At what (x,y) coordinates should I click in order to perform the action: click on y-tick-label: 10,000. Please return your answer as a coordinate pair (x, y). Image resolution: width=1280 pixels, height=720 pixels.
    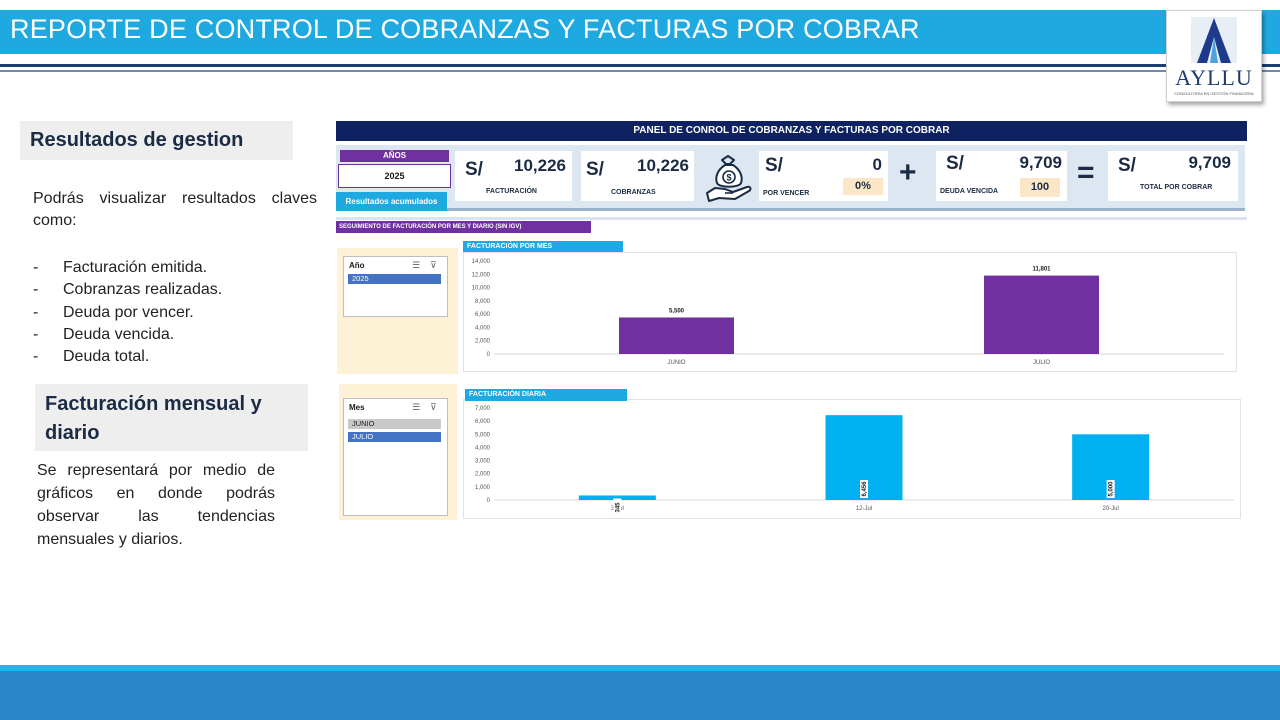
    Looking at the image, I should click on (481, 289).